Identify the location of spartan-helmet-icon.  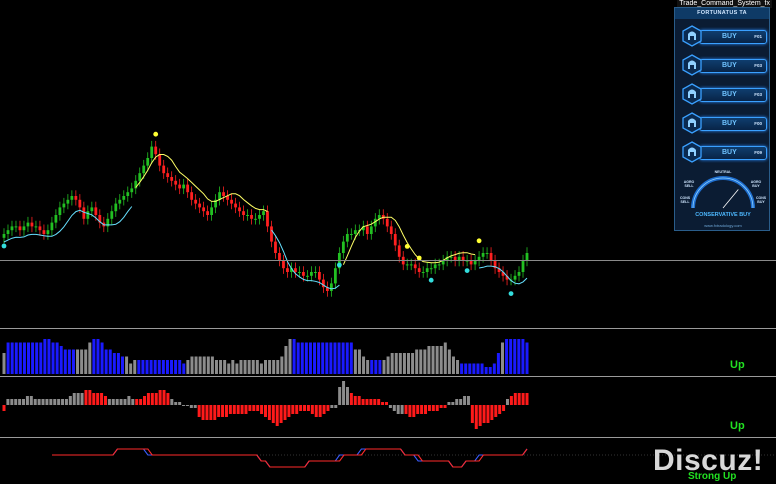
(692, 65).